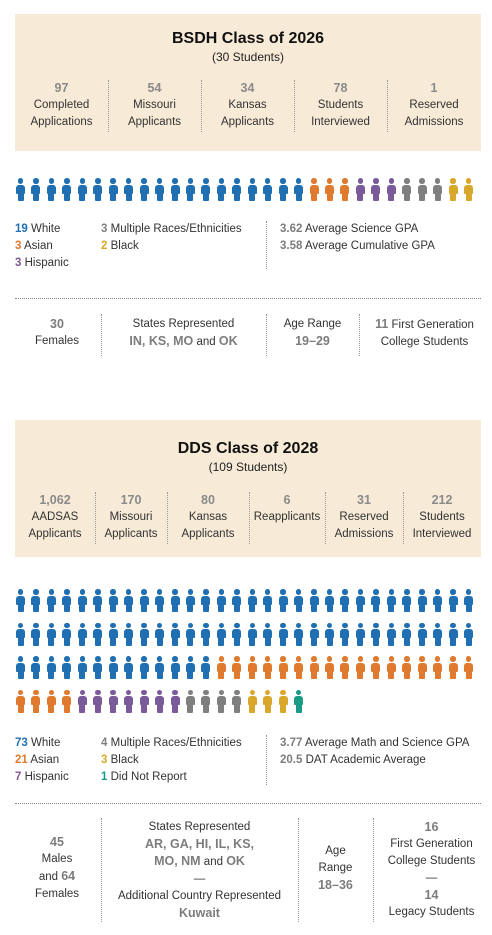 The height and width of the screenshot is (935, 492). I want to click on legend-asian-label: Asian, so click(45, 760).